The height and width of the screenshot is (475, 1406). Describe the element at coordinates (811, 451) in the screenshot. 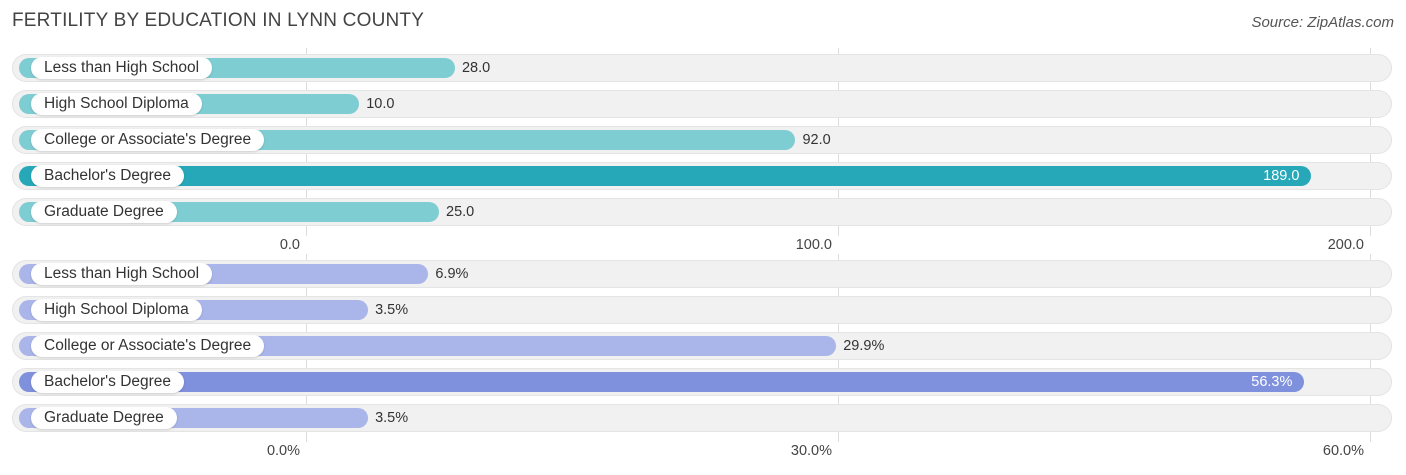

I see `chart-2-tick-label: 30.0%` at that location.